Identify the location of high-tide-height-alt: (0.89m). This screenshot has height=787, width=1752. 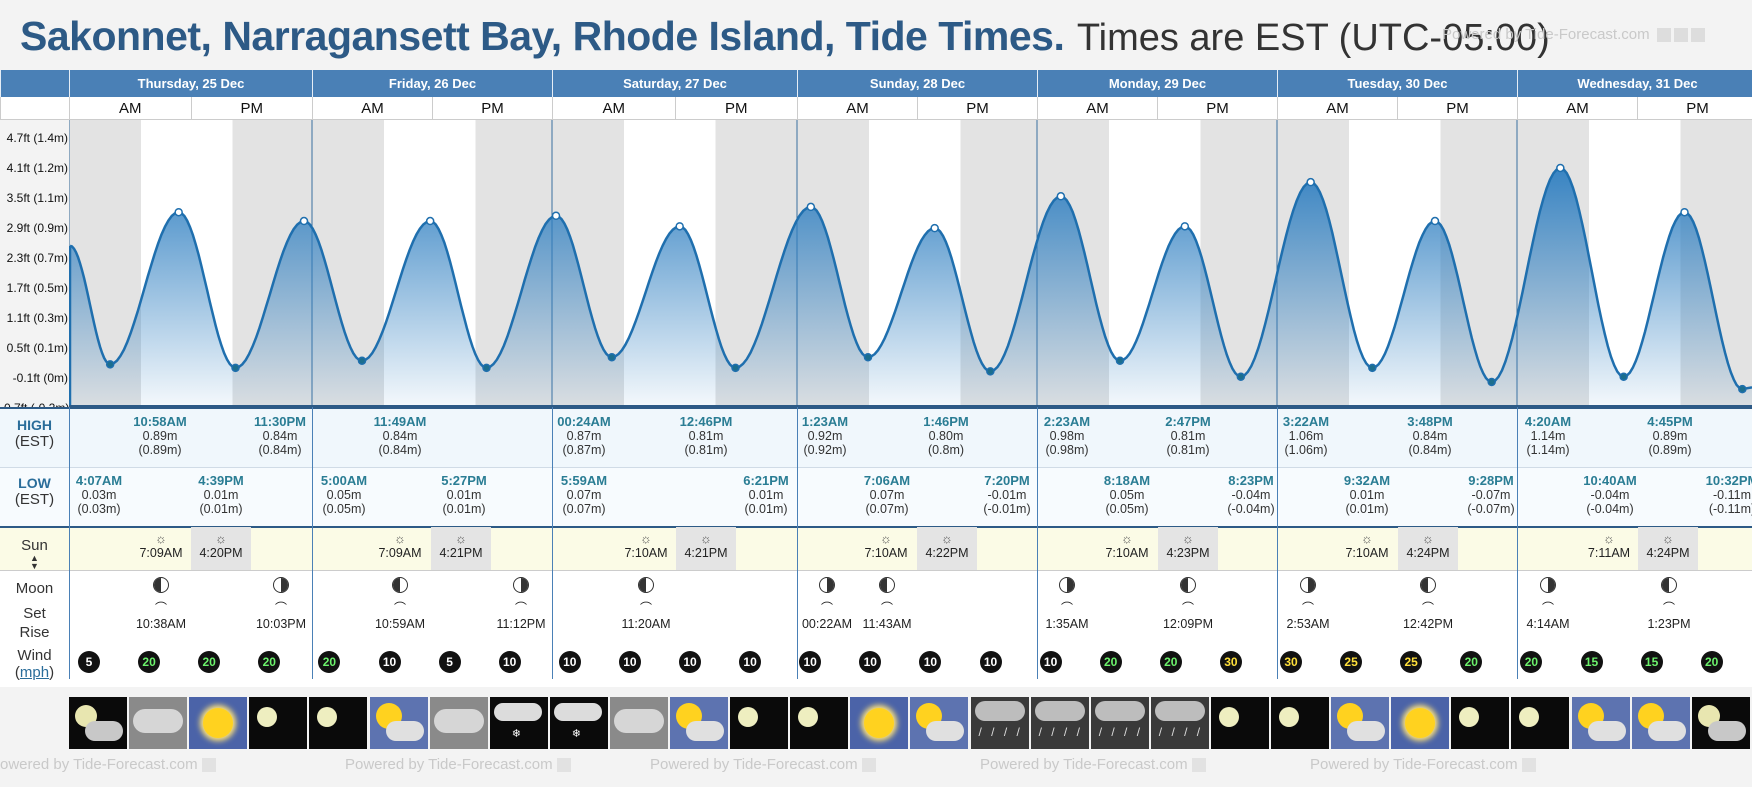
(160, 450).